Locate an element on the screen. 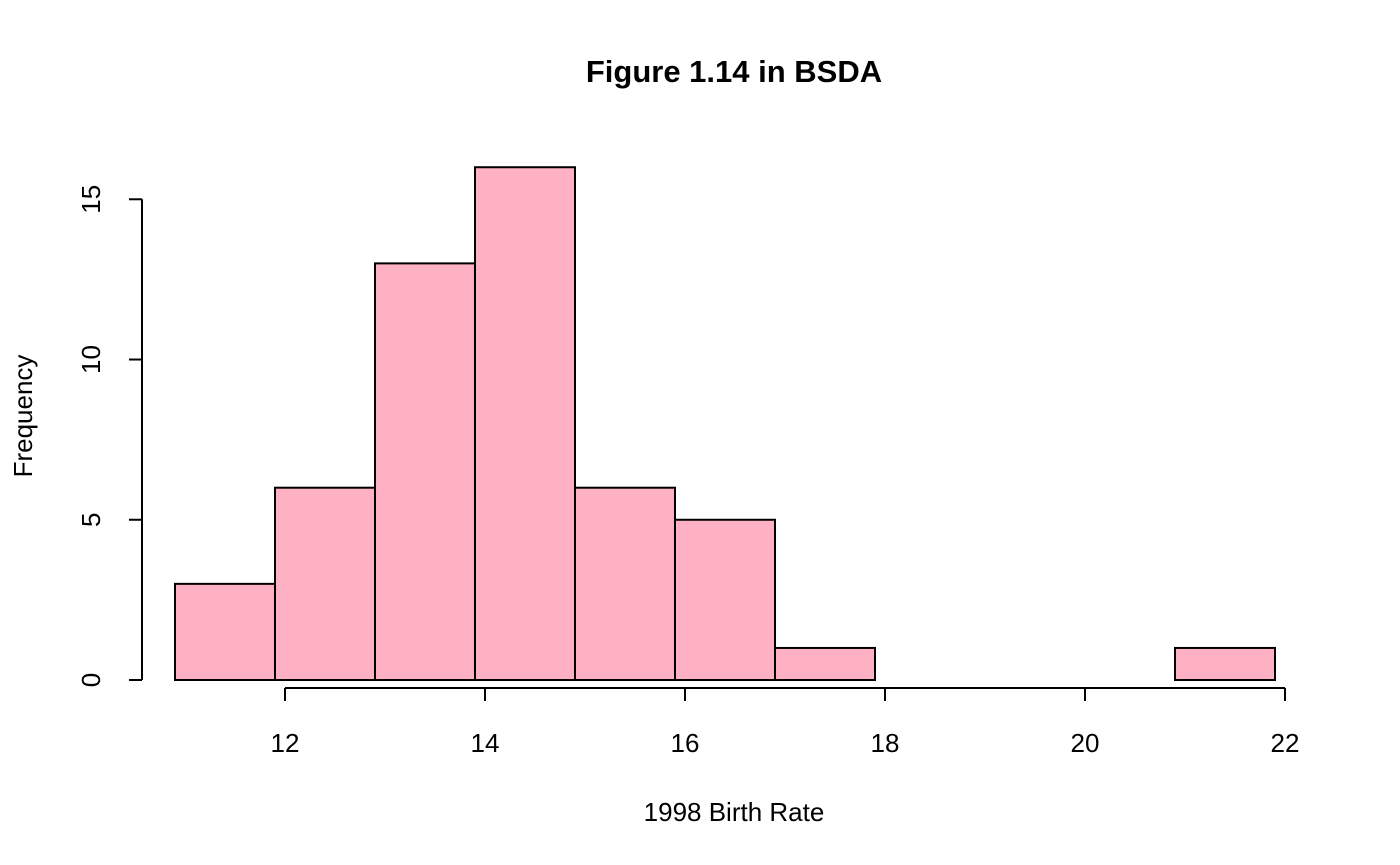 Image resolution: width=1400 pixels, height=865 pixels. y-tick-label: 10 is located at coordinates (91, 359).